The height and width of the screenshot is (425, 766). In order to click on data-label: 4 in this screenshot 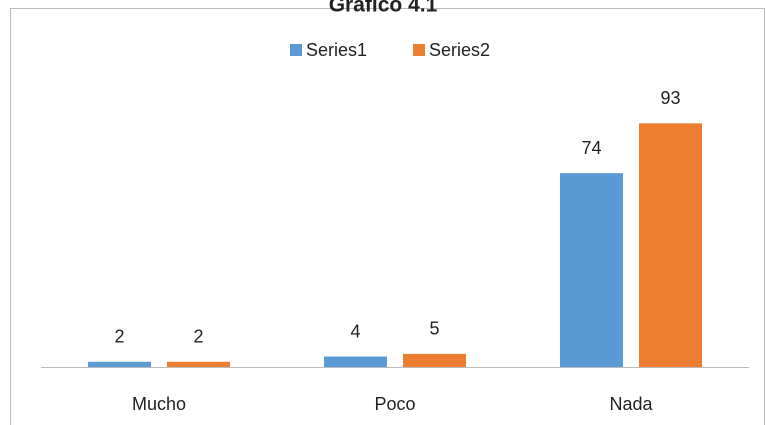, I will do `click(355, 331)`.